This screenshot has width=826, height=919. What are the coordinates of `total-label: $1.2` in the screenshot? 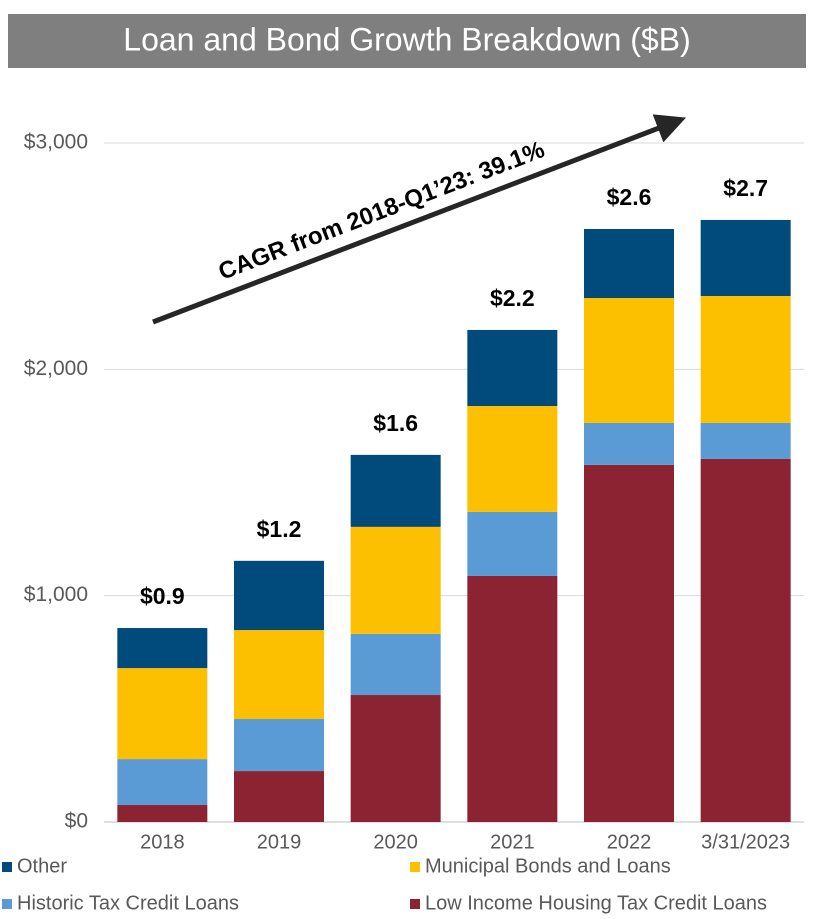 It's located at (279, 529).